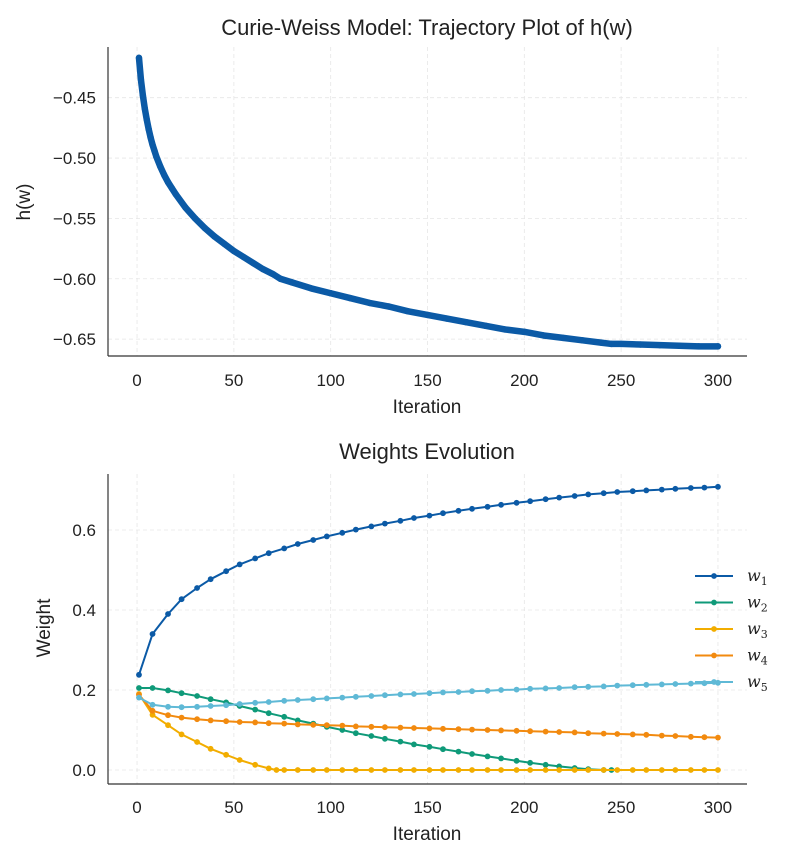  Describe the element at coordinates (764, 634) in the screenshot. I see `legend-label-subscript: 3` at that location.